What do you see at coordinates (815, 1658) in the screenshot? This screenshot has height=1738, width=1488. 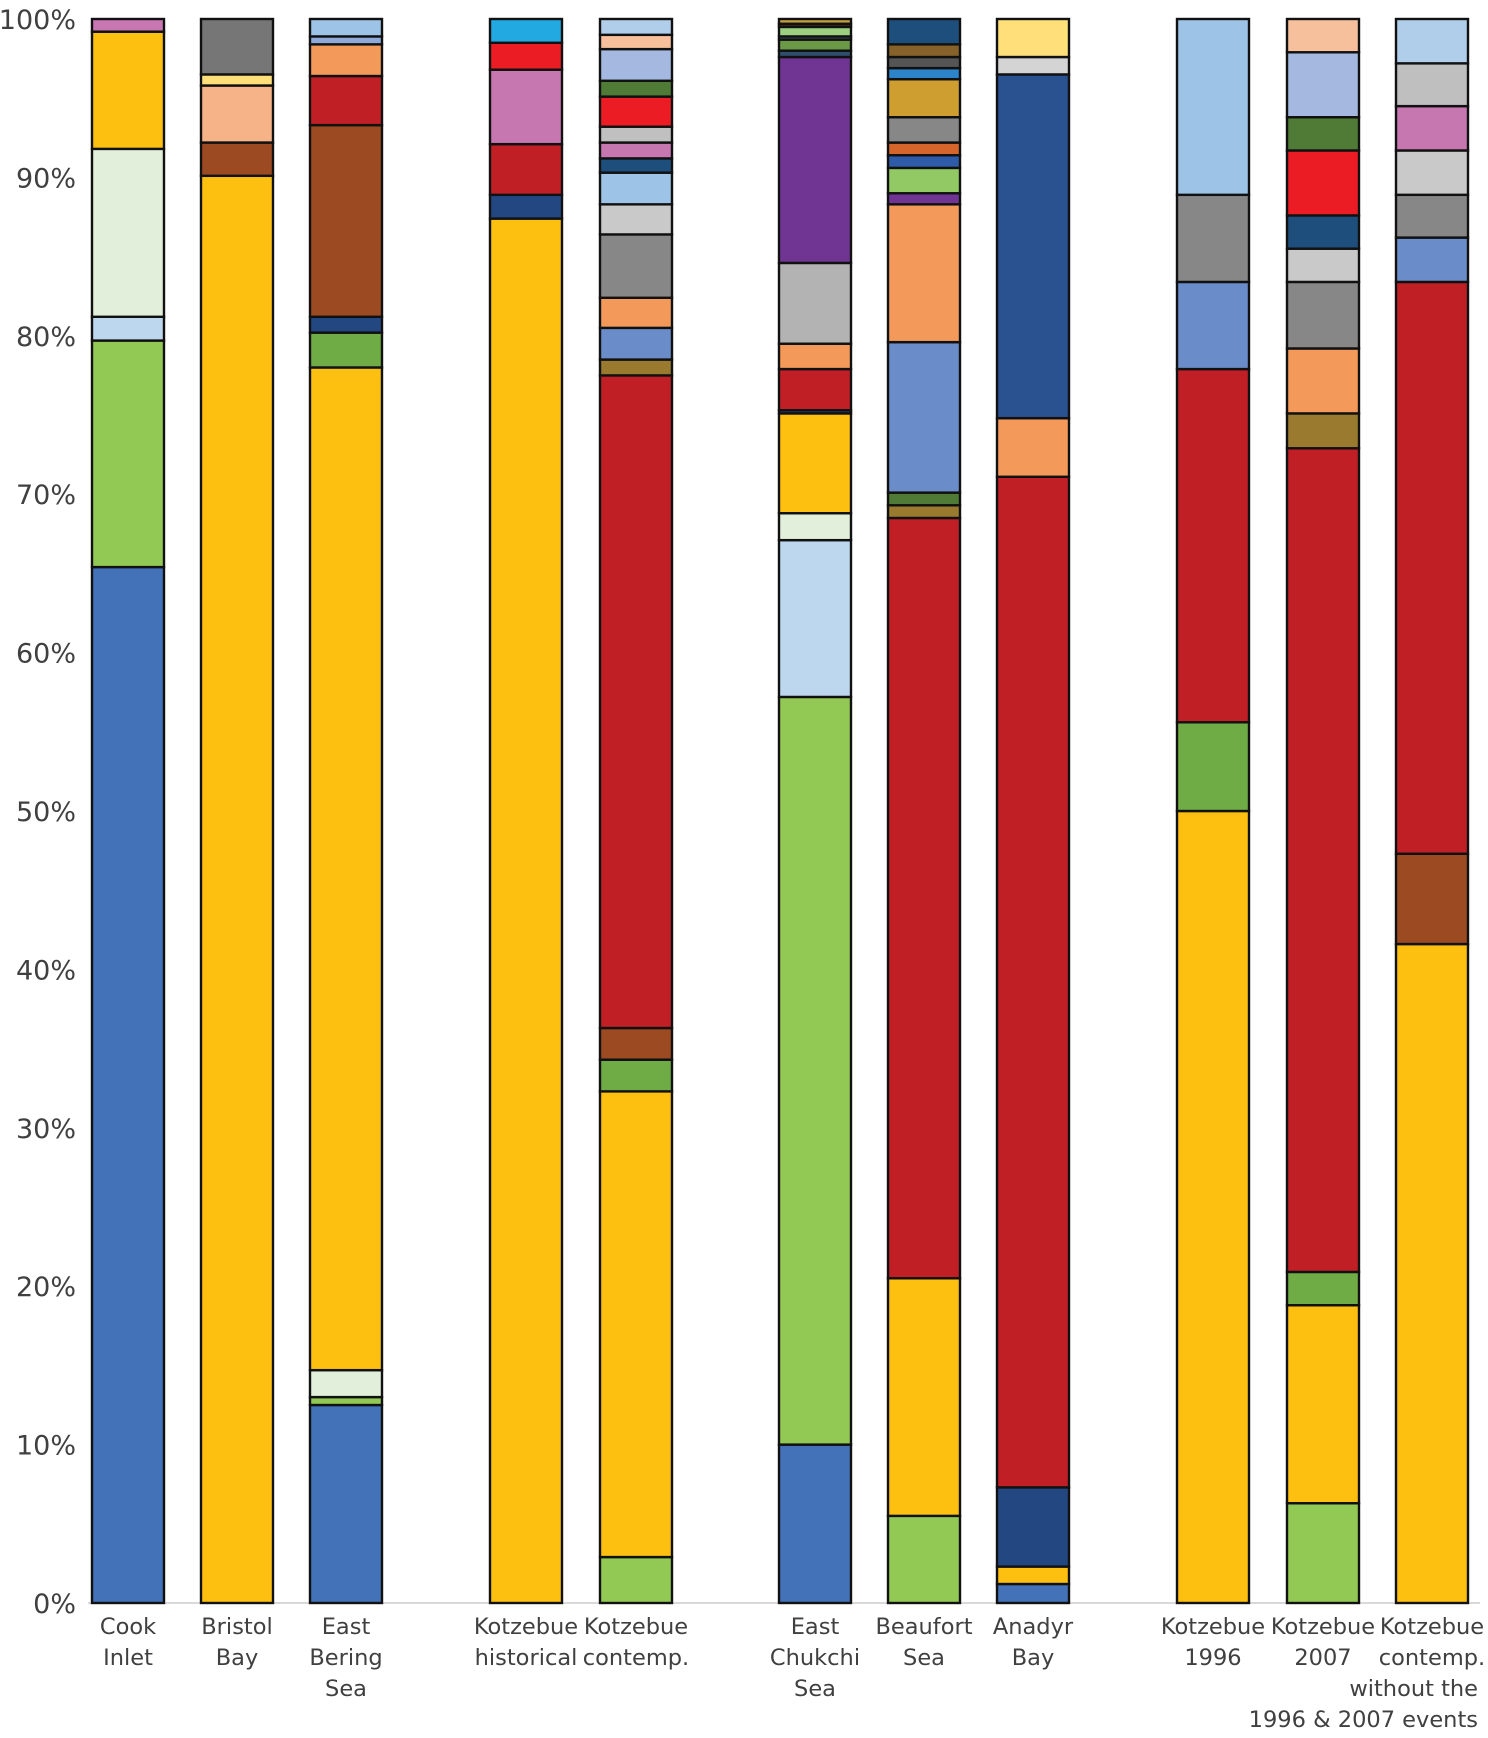 I see `x-tick-label: Chukchi` at bounding box center [815, 1658].